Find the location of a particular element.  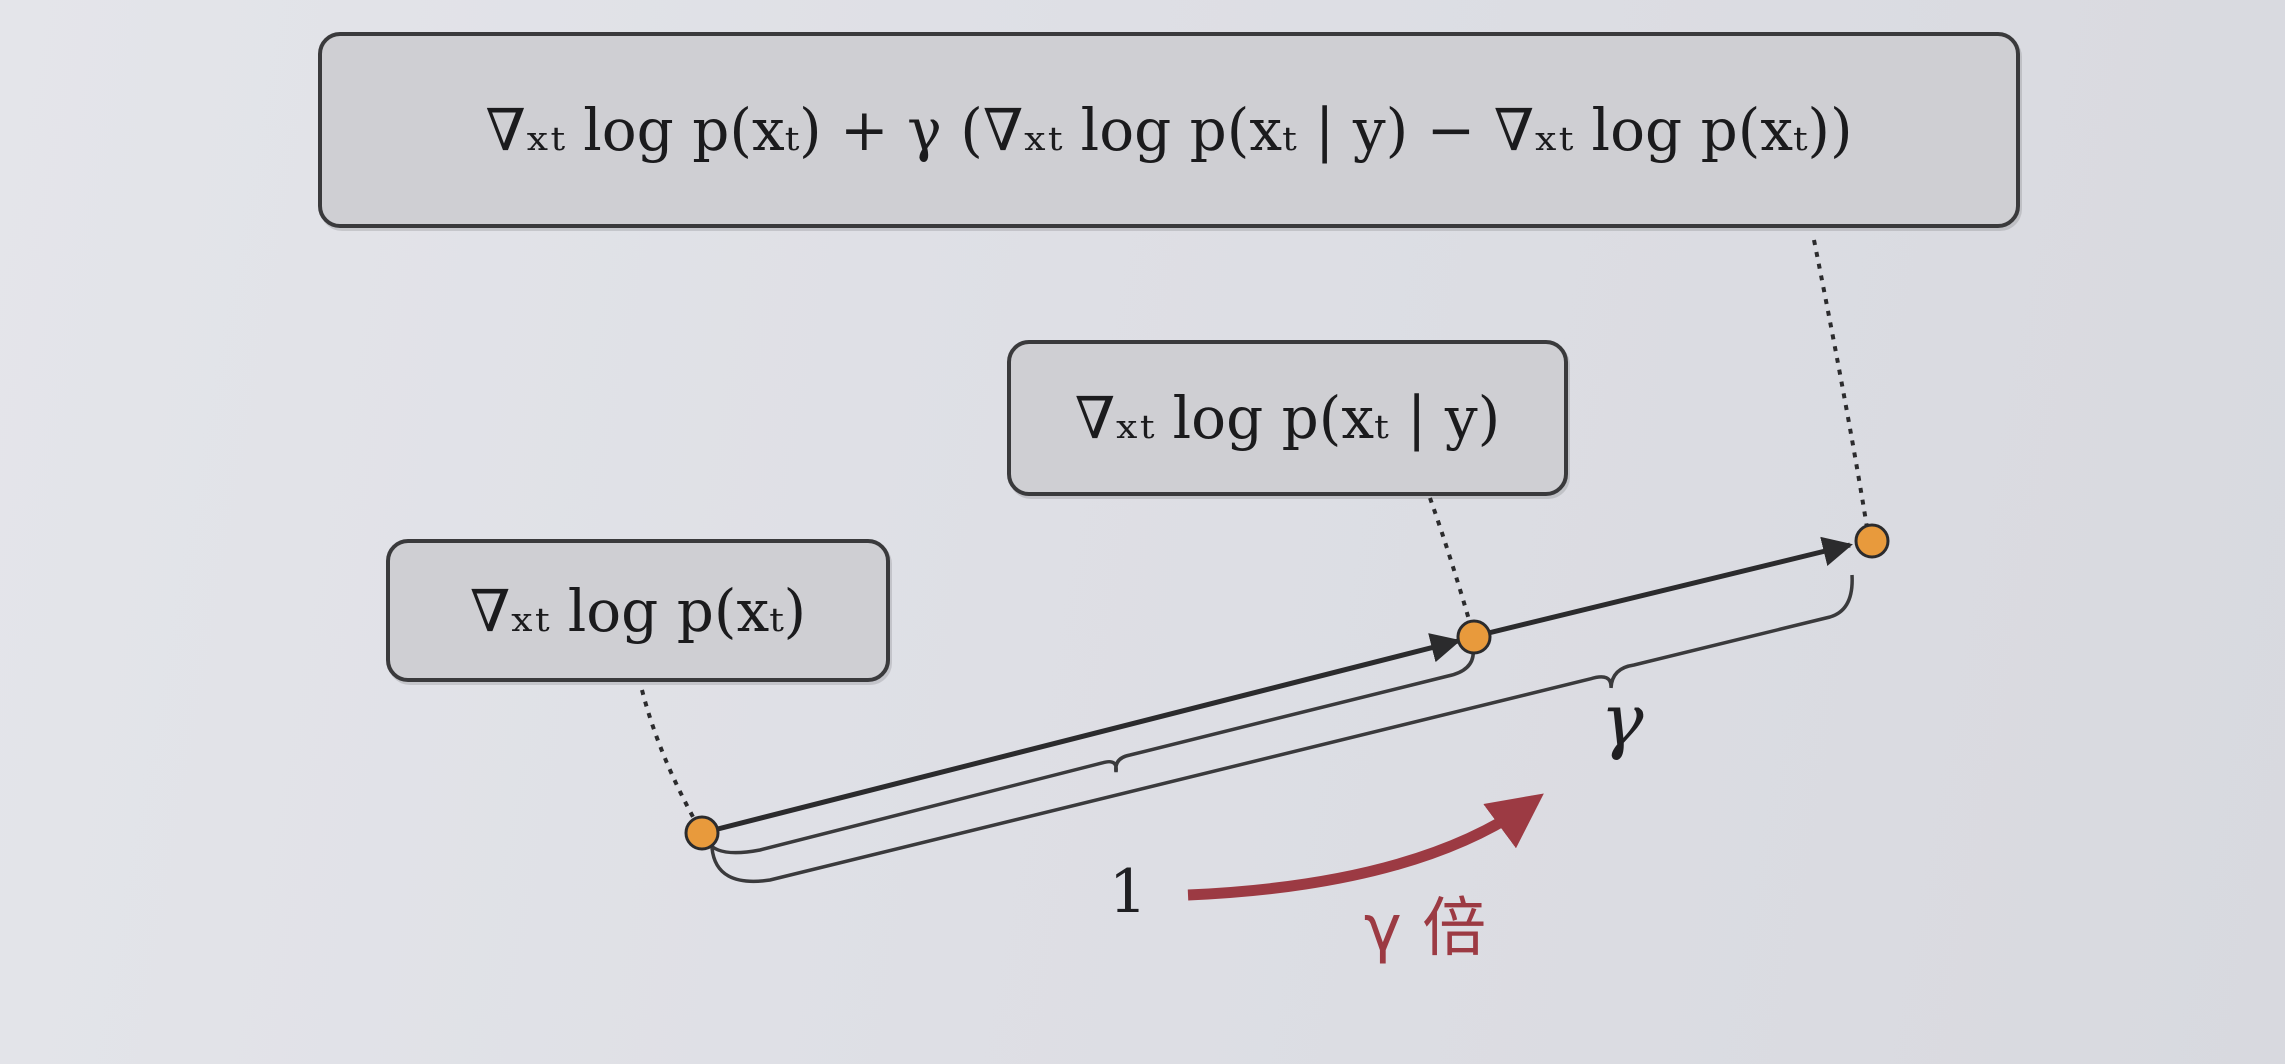

conditional-score-formula: ∇ₓₜ log p(xₜ | y) is located at coordinates (1287, 418).